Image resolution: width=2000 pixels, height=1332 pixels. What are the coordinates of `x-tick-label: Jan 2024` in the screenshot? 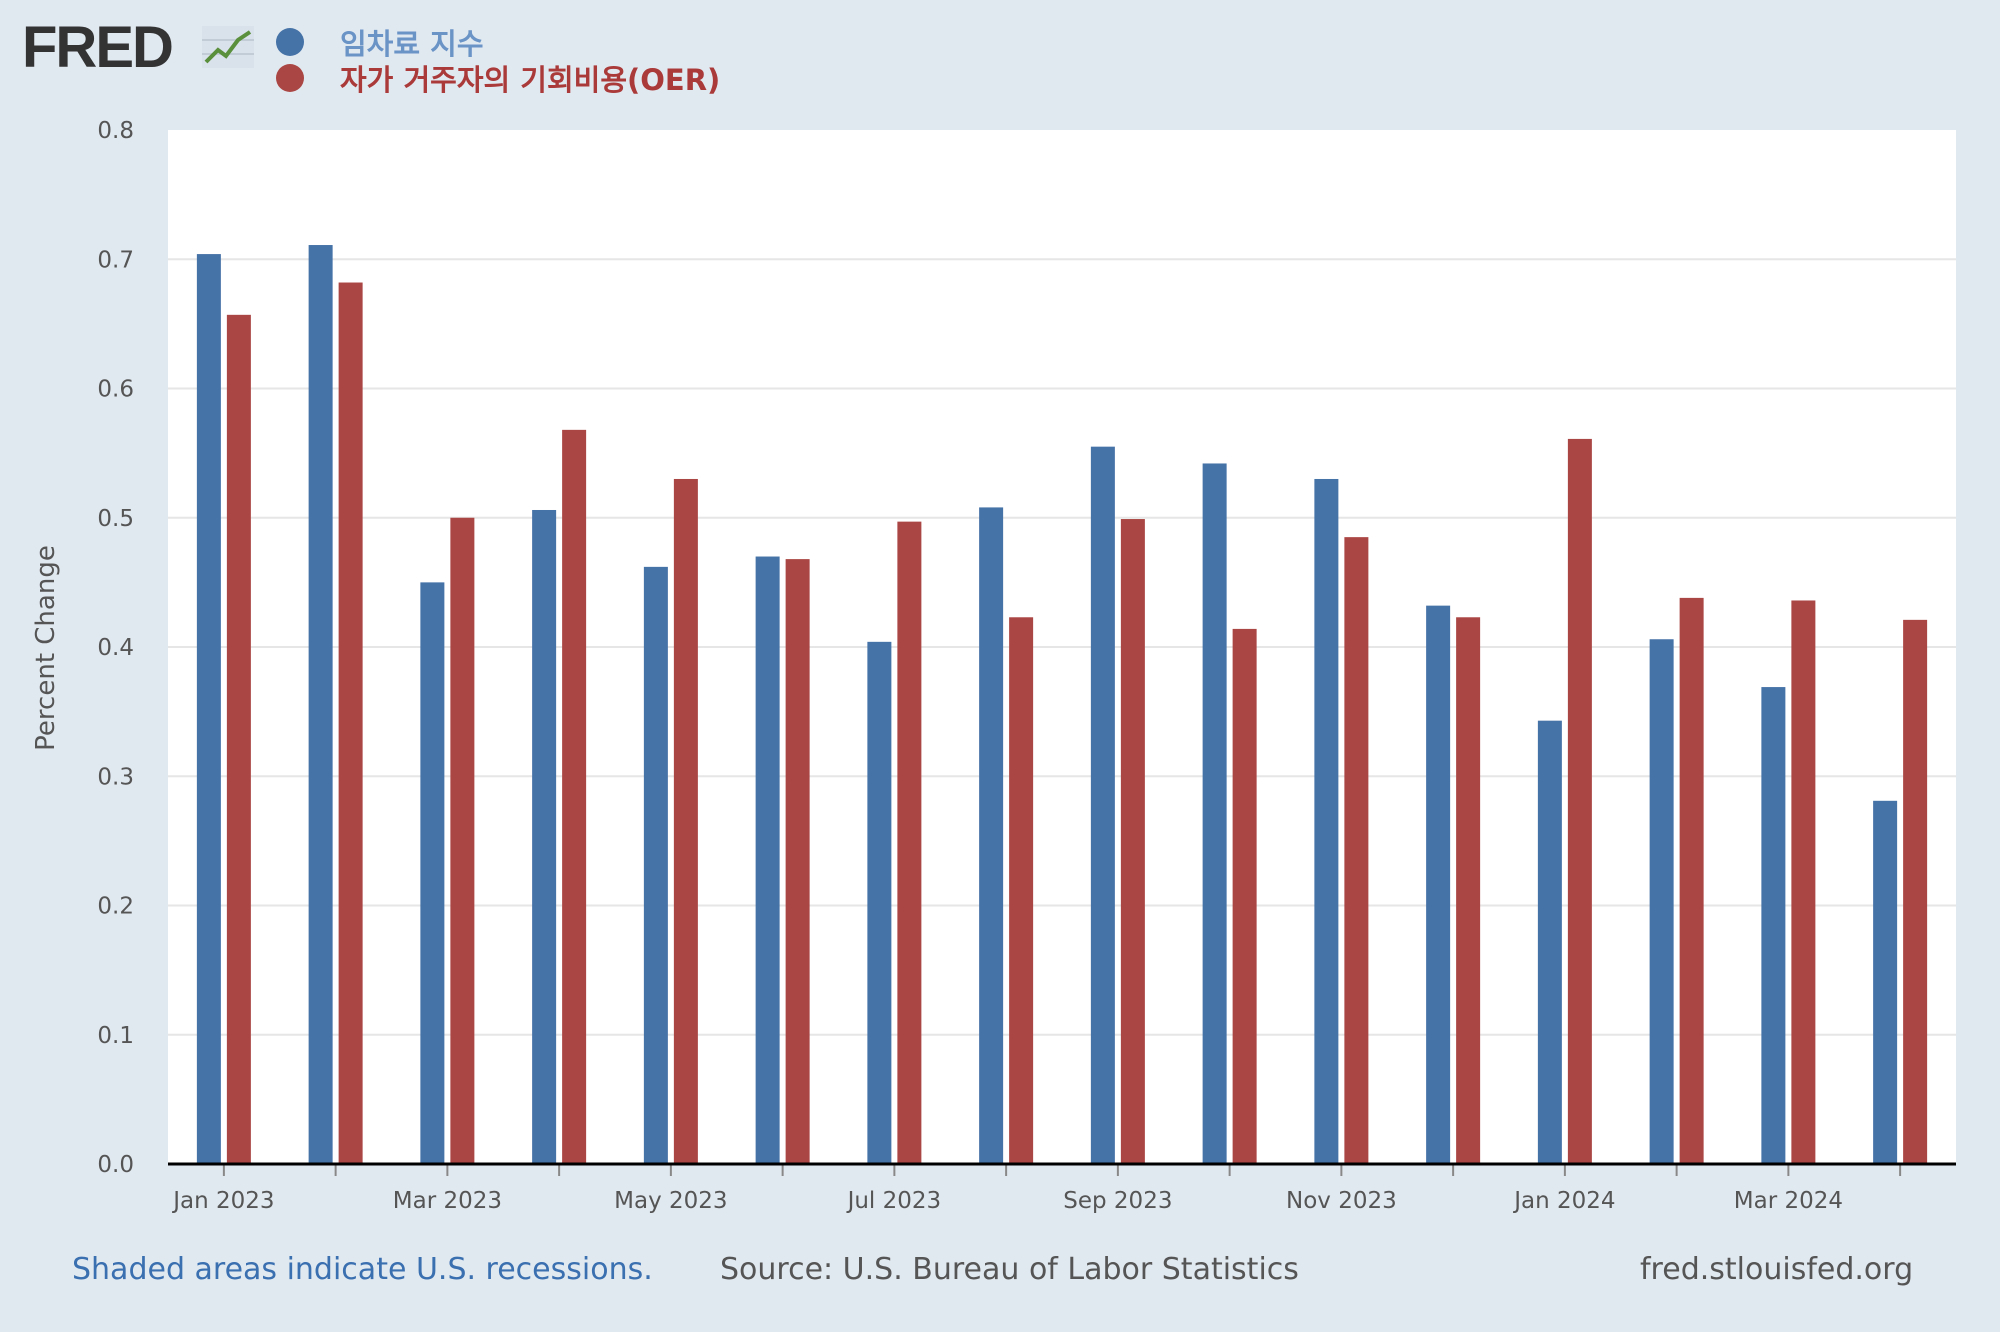 It's located at (1563, 1201).